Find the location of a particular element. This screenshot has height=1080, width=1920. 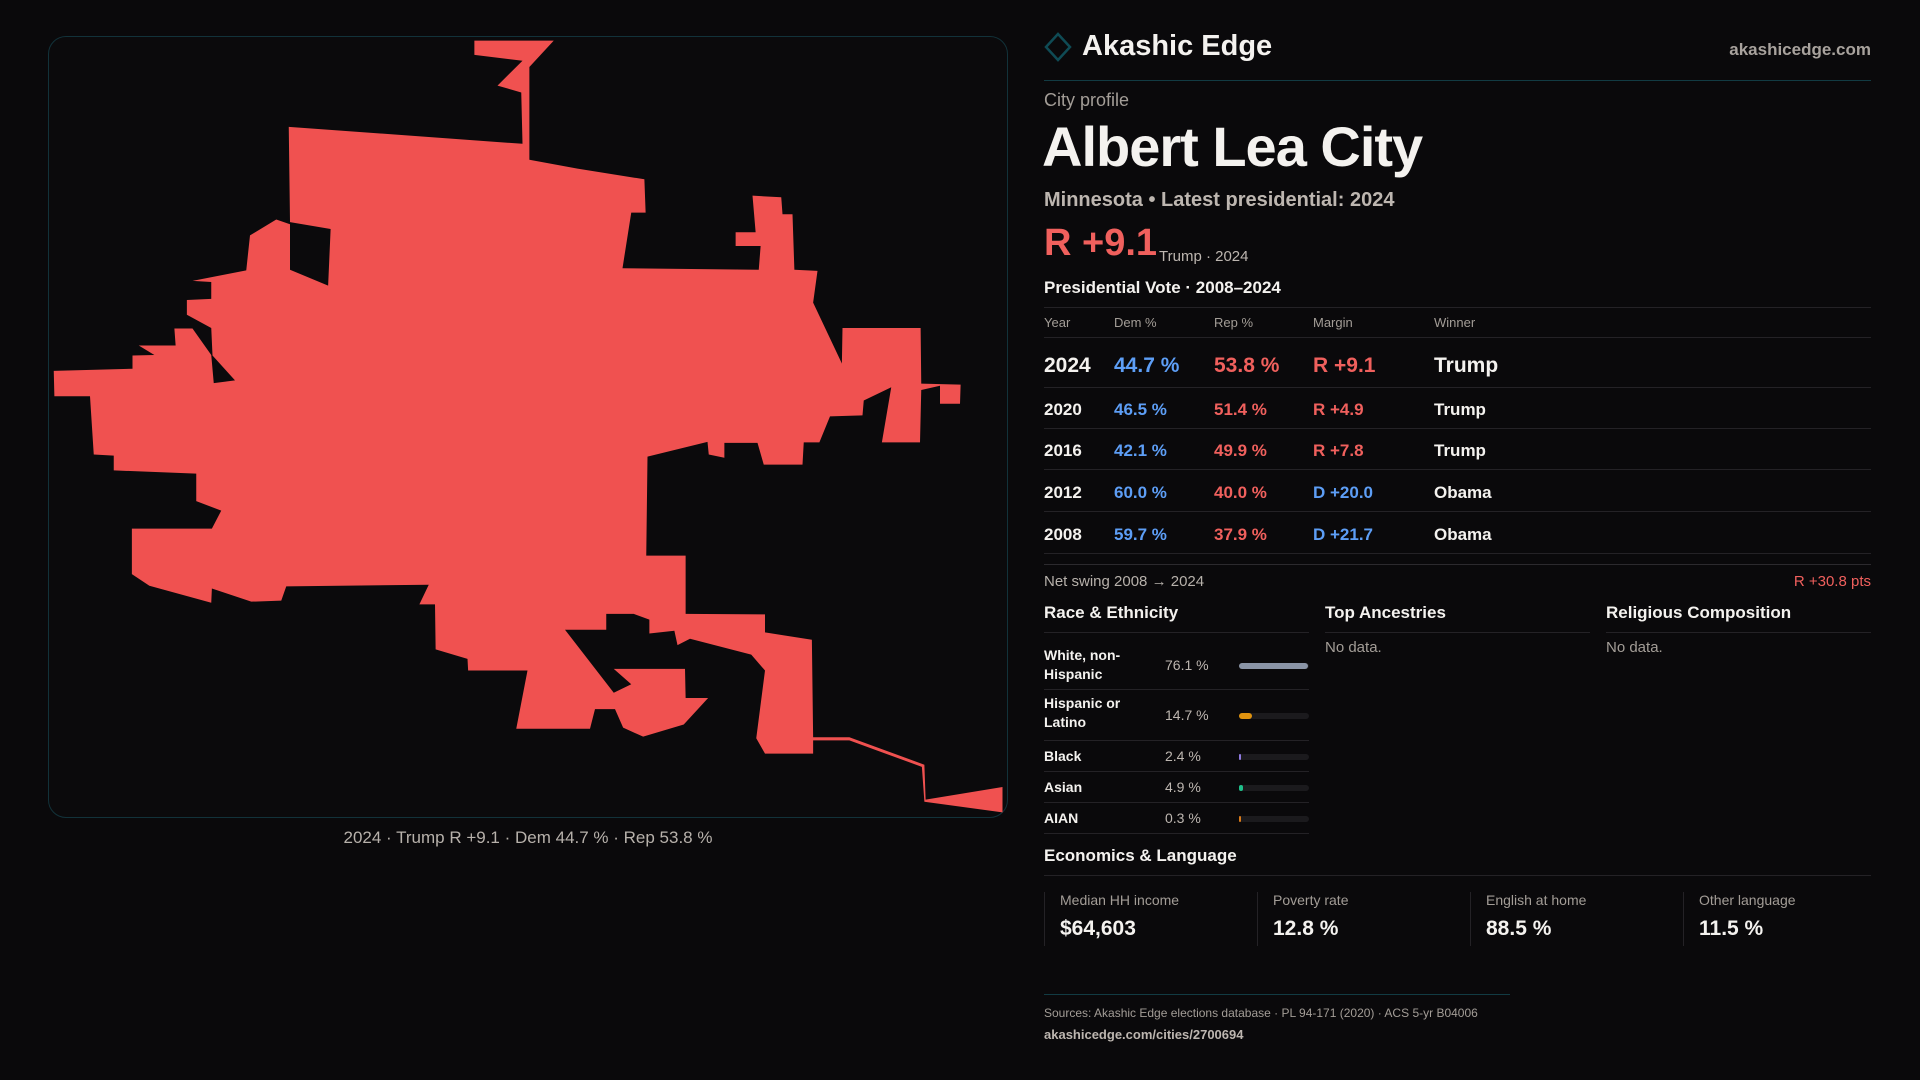

race-percent: 0.3 % is located at coordinates (1183, 817).